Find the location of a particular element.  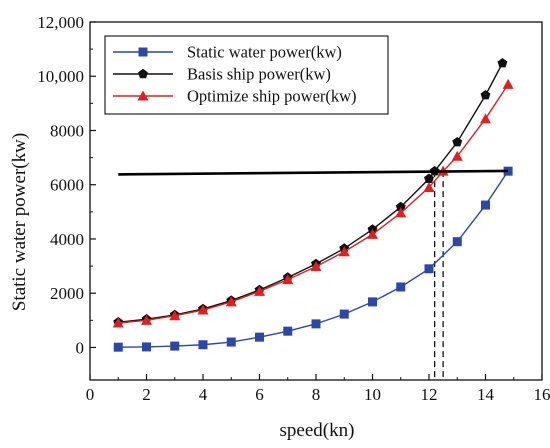

x-tick-label: 16 is located at coordinates (542, 394).